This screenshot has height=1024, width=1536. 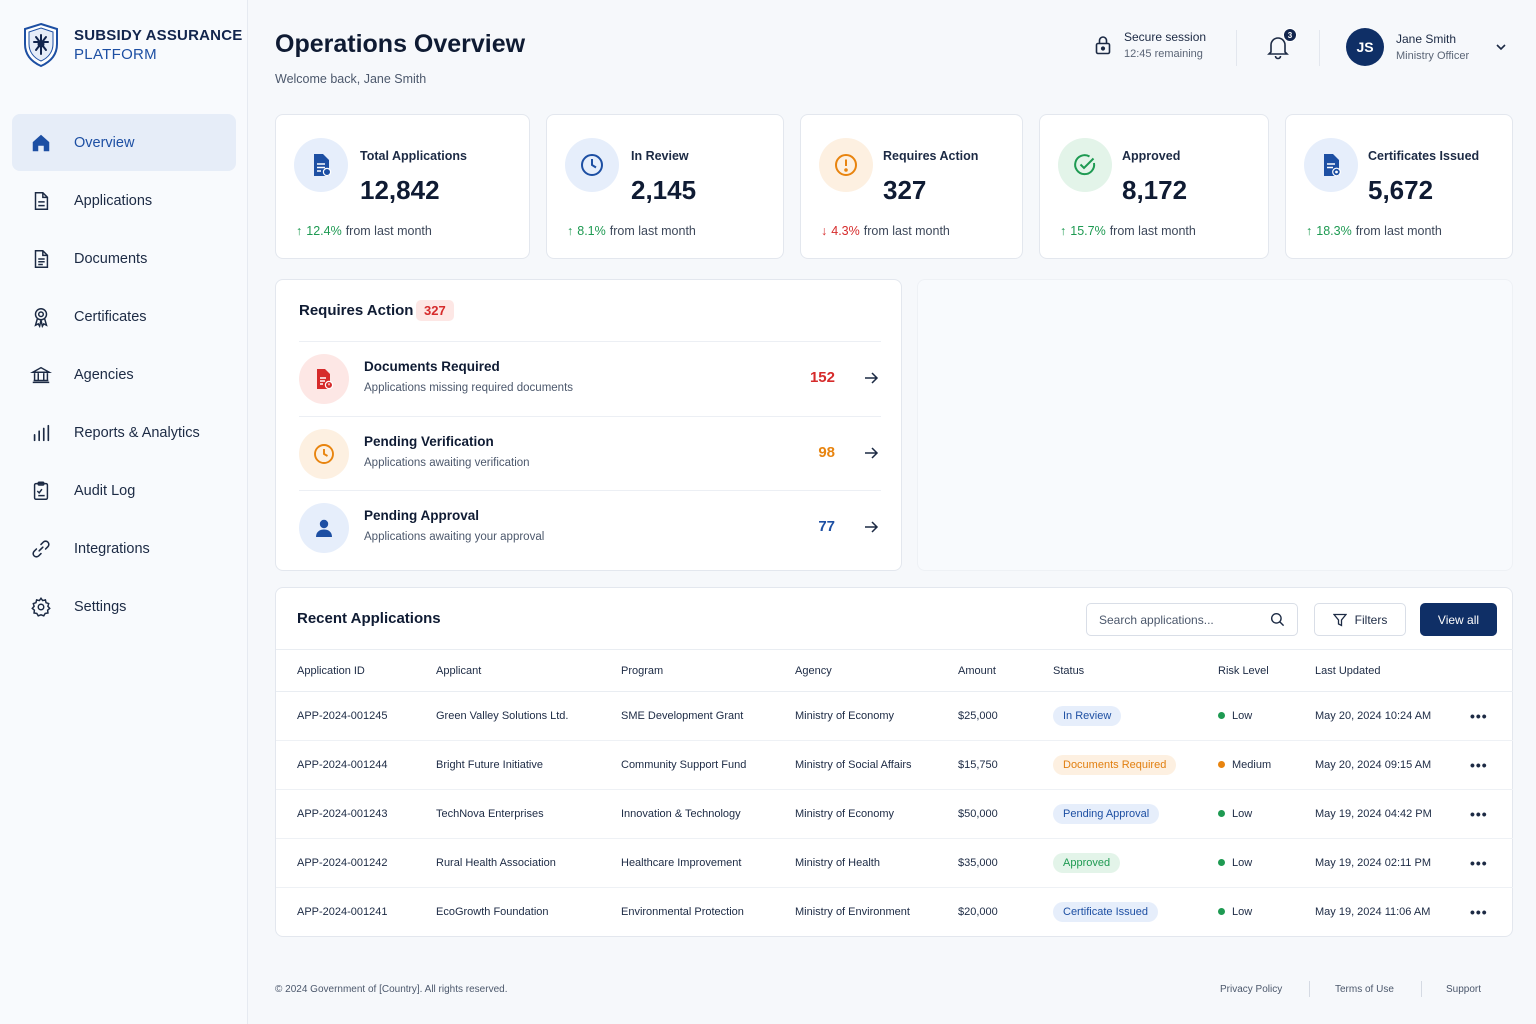 I want to click on column-header: Application ID, so click(x=356, y=670).